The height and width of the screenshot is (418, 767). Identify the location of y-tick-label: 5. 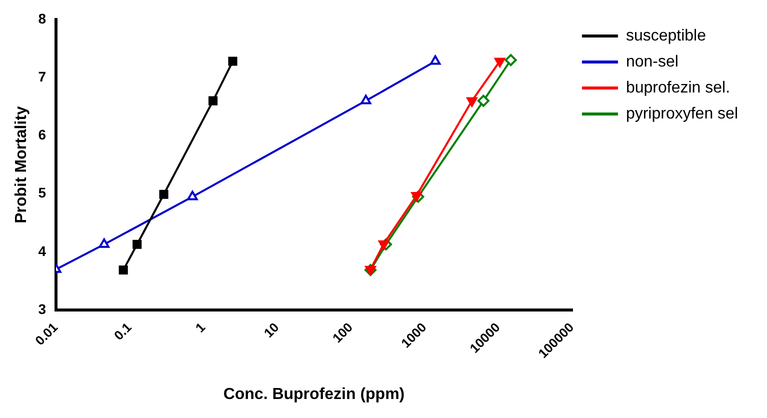
(42, 192).